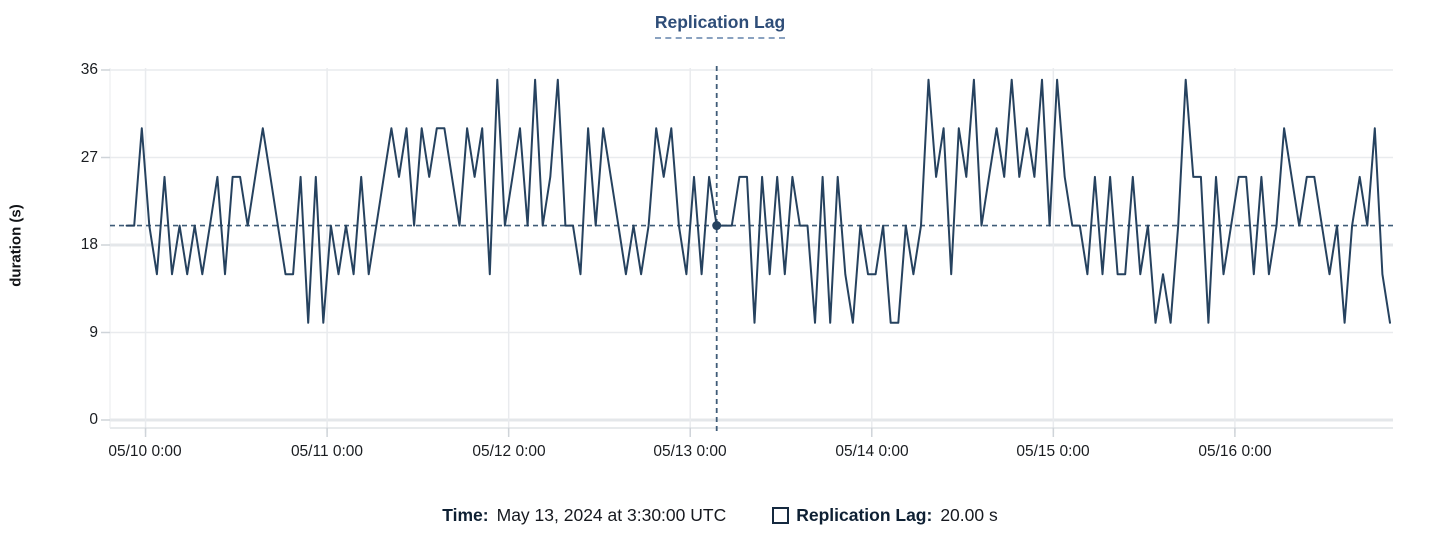 The width and height of the screenshot is (1440, 556). Describe the element at coordinates (969, 515) in the screenshot. I see `series-value: 20.00 s` at that location.